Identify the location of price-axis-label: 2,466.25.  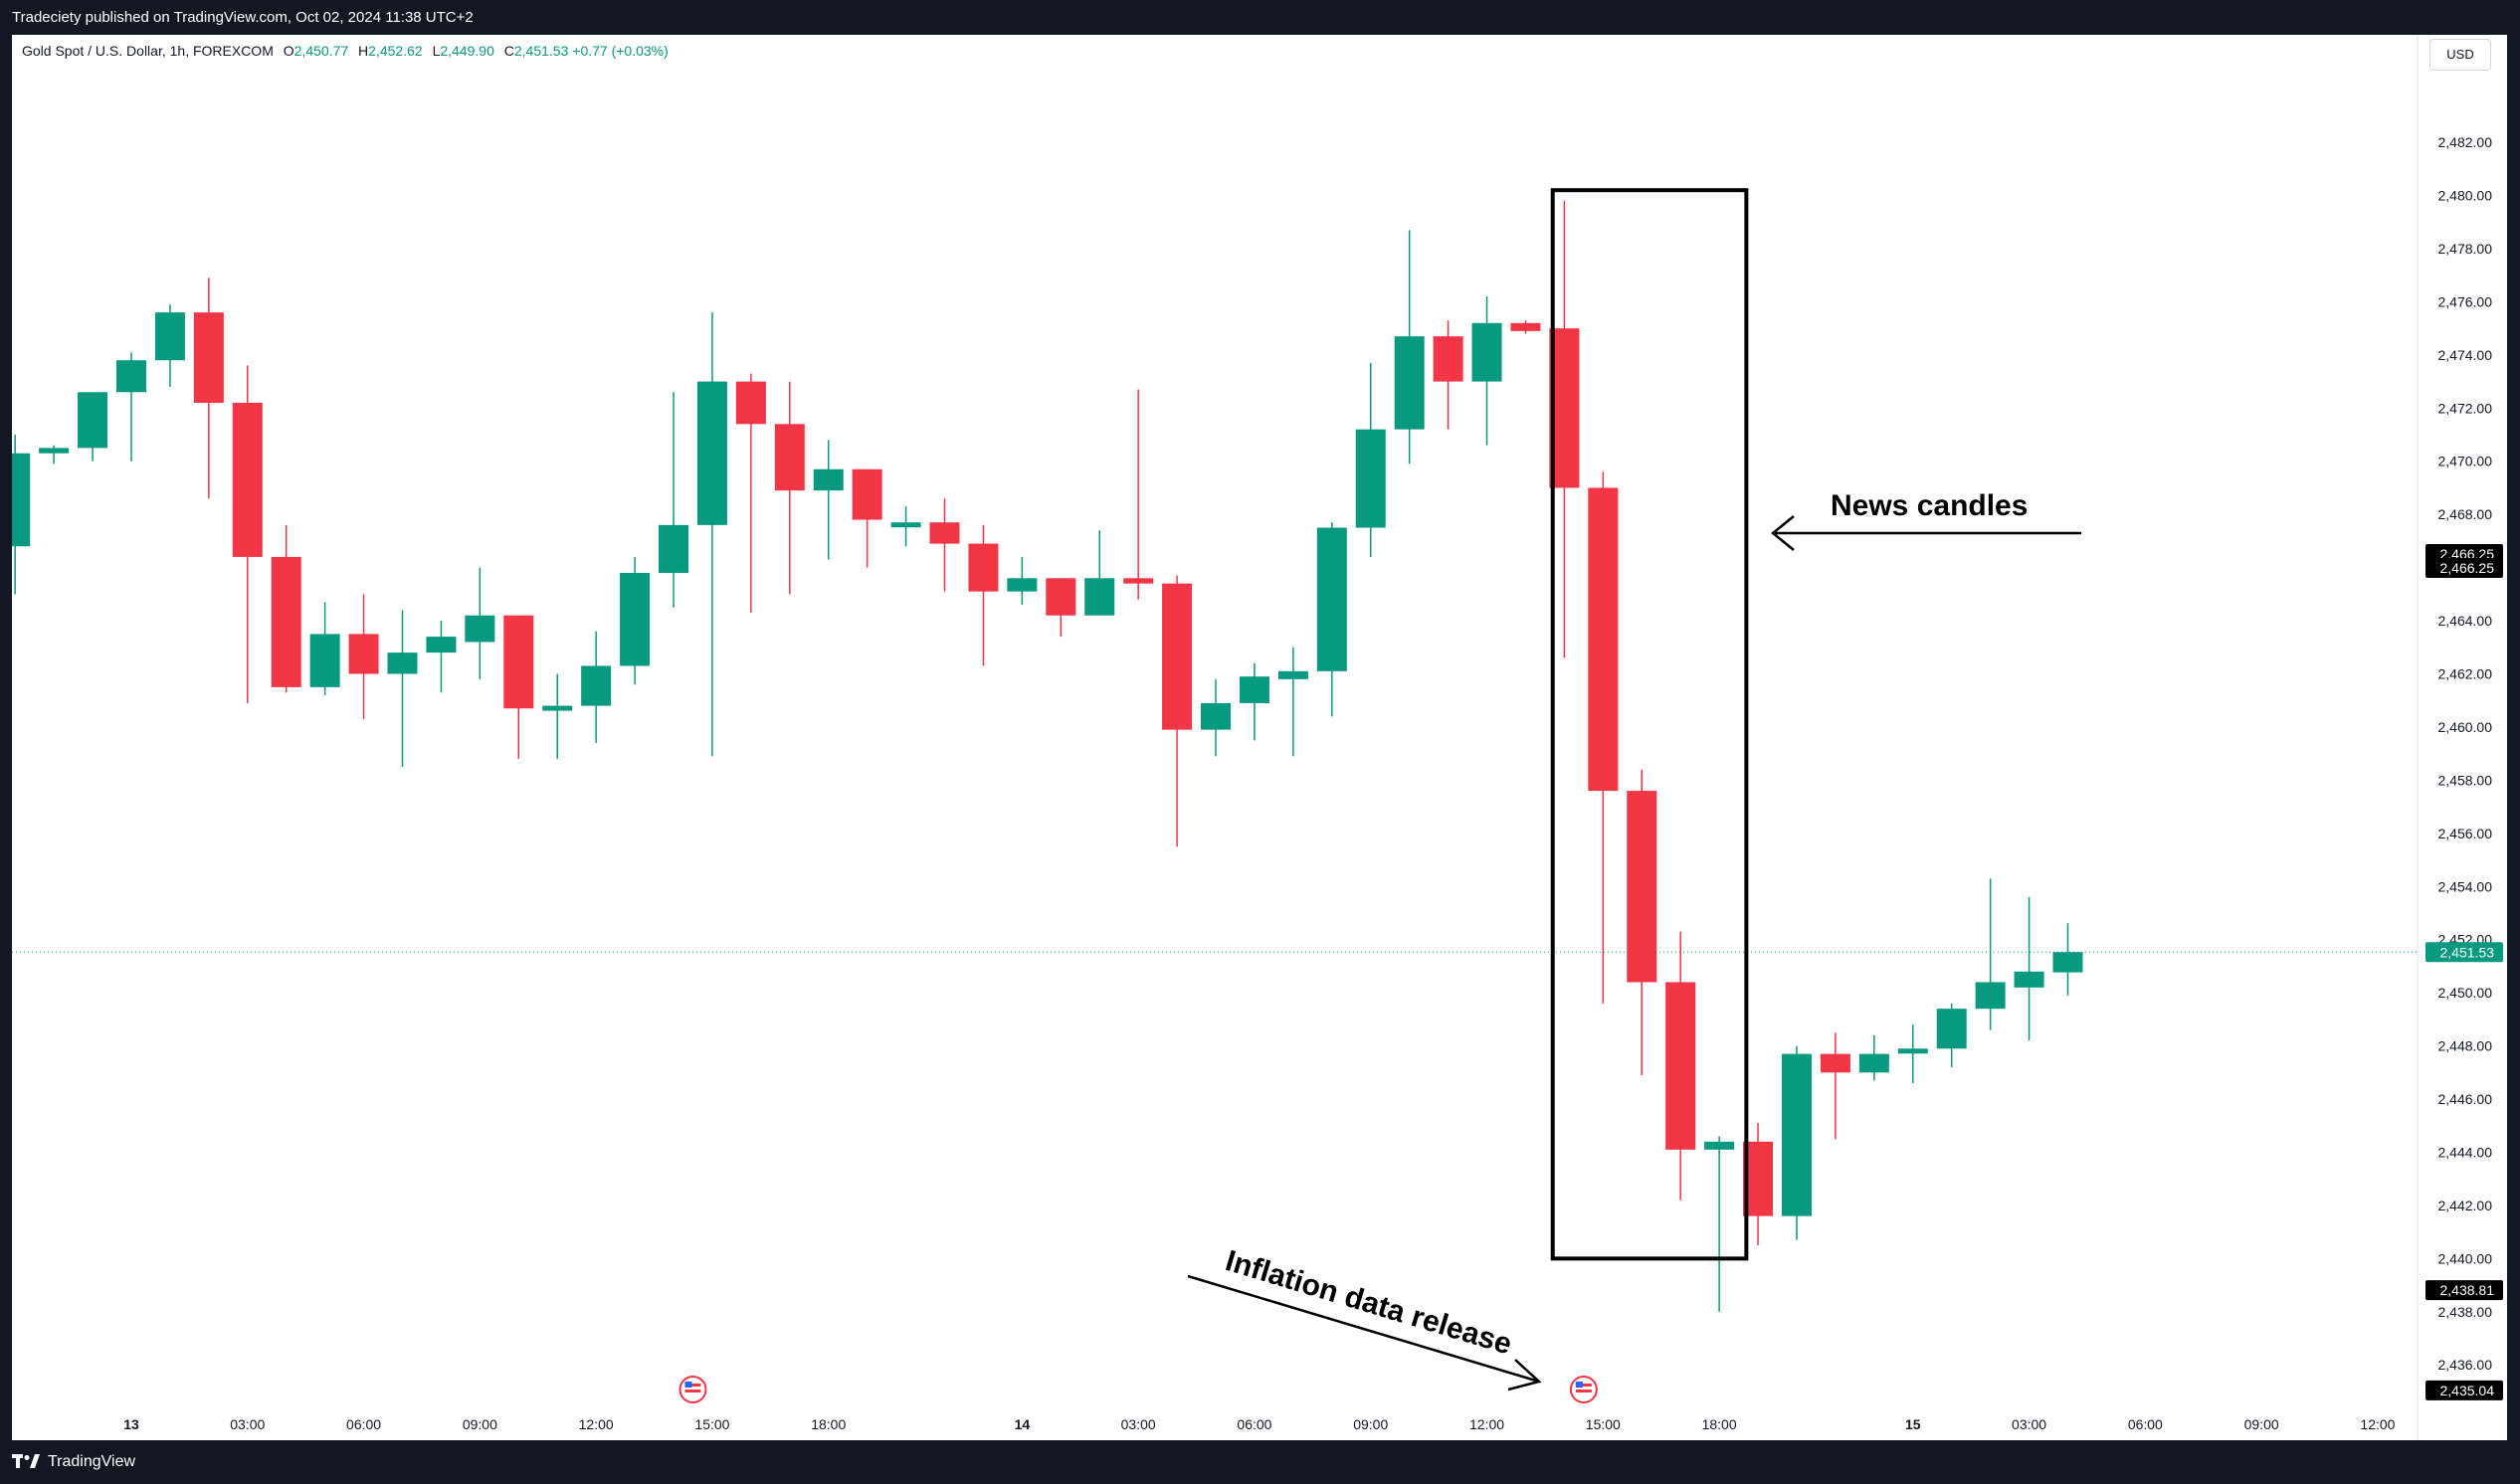
(2467, 568).